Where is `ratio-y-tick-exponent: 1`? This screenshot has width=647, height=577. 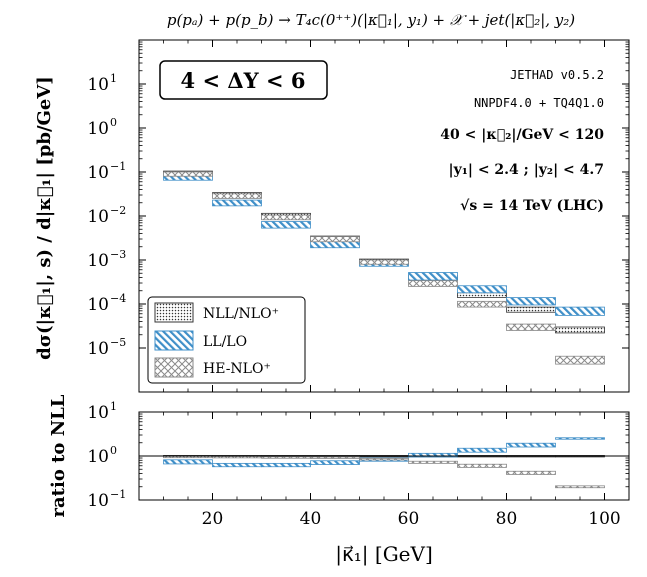
ratio-y-tick-exponent: 1 is located at coordinates (113, 406).